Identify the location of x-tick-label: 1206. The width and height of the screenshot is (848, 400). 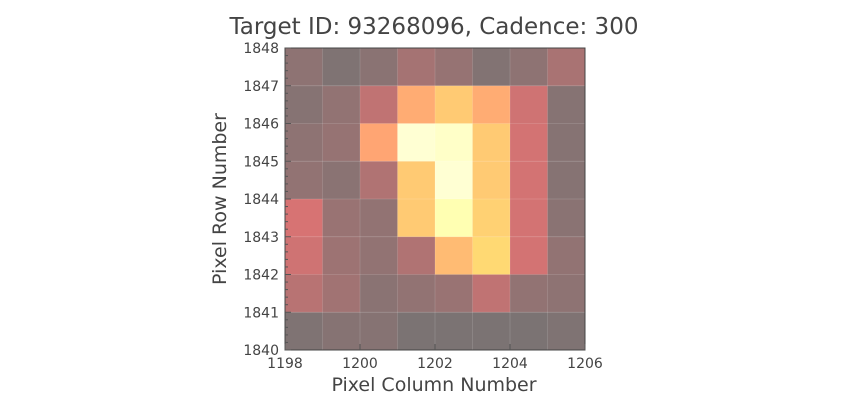
(585, 364).